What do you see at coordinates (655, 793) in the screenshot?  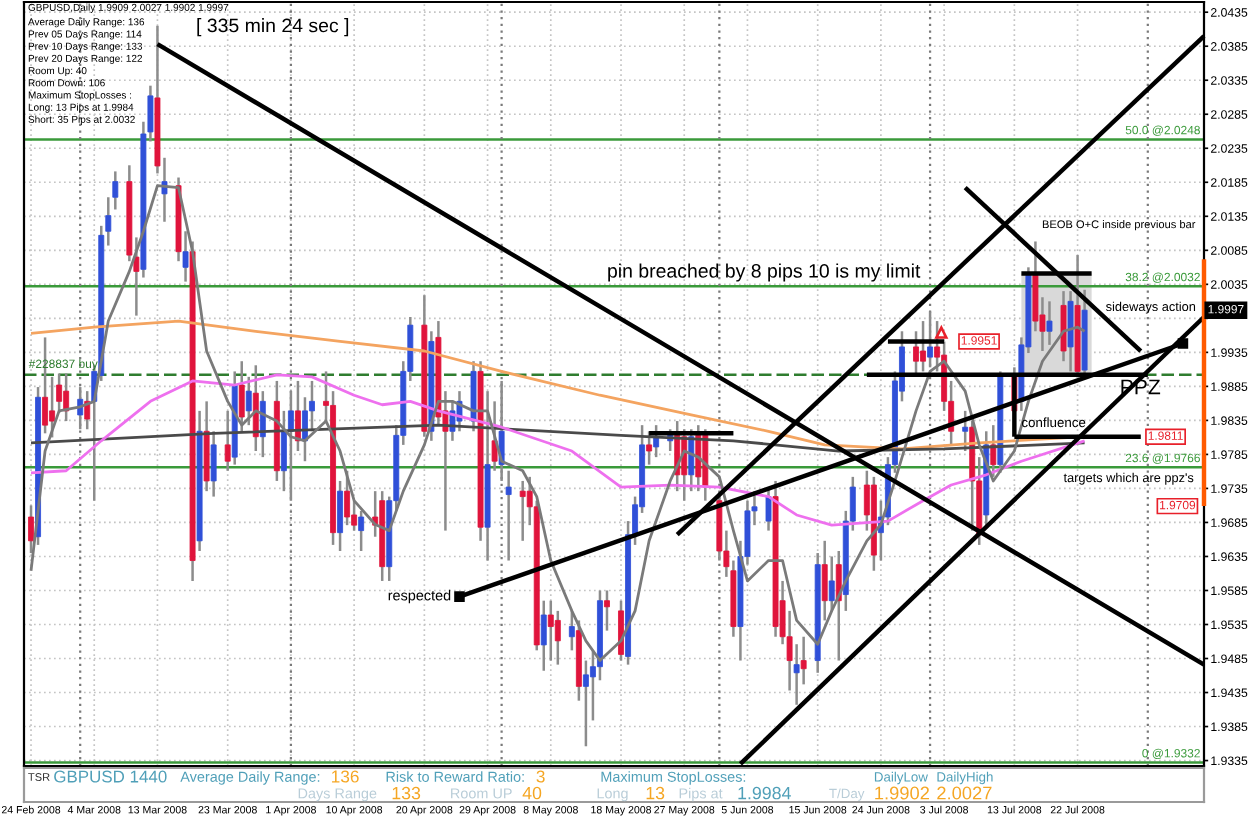 I see `text: 13` at bounding box center [655, 793].